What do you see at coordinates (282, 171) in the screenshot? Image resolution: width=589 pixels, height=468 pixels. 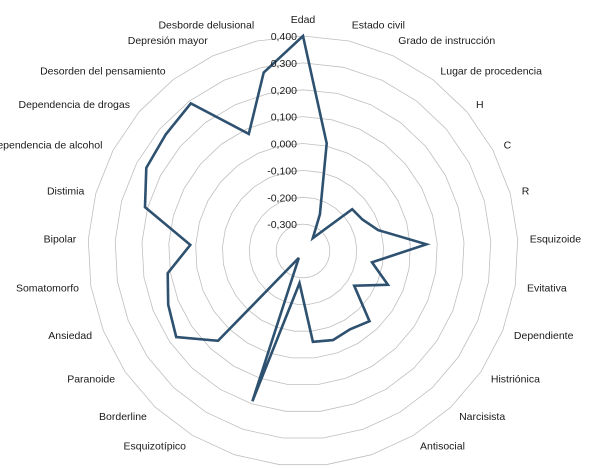 I see `tick-label: -0,100` at bounding box center [282, 171].